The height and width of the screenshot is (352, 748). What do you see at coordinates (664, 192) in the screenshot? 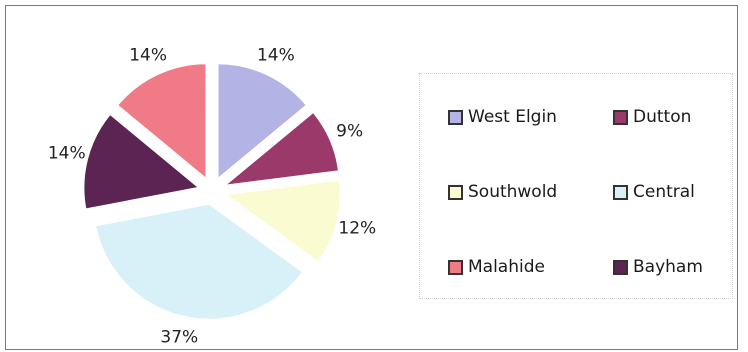
I see `legend-label-central: Central` at bounding box center [664, 192].